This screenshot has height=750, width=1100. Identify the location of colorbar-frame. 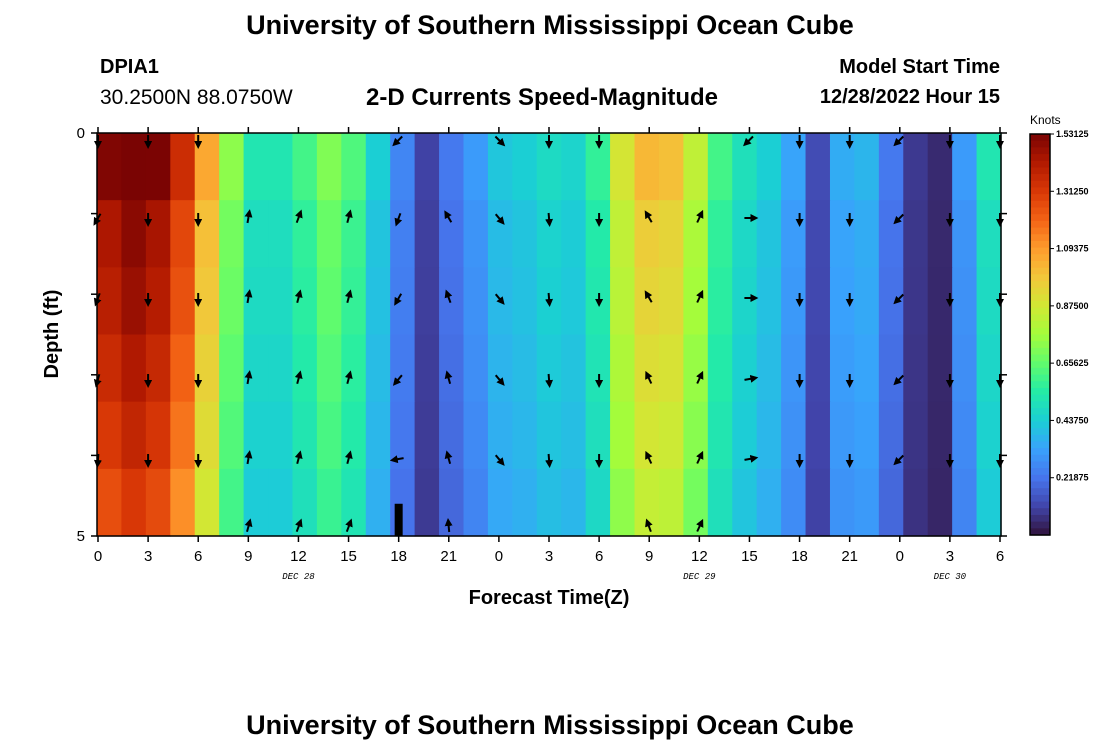
(1040, 334).